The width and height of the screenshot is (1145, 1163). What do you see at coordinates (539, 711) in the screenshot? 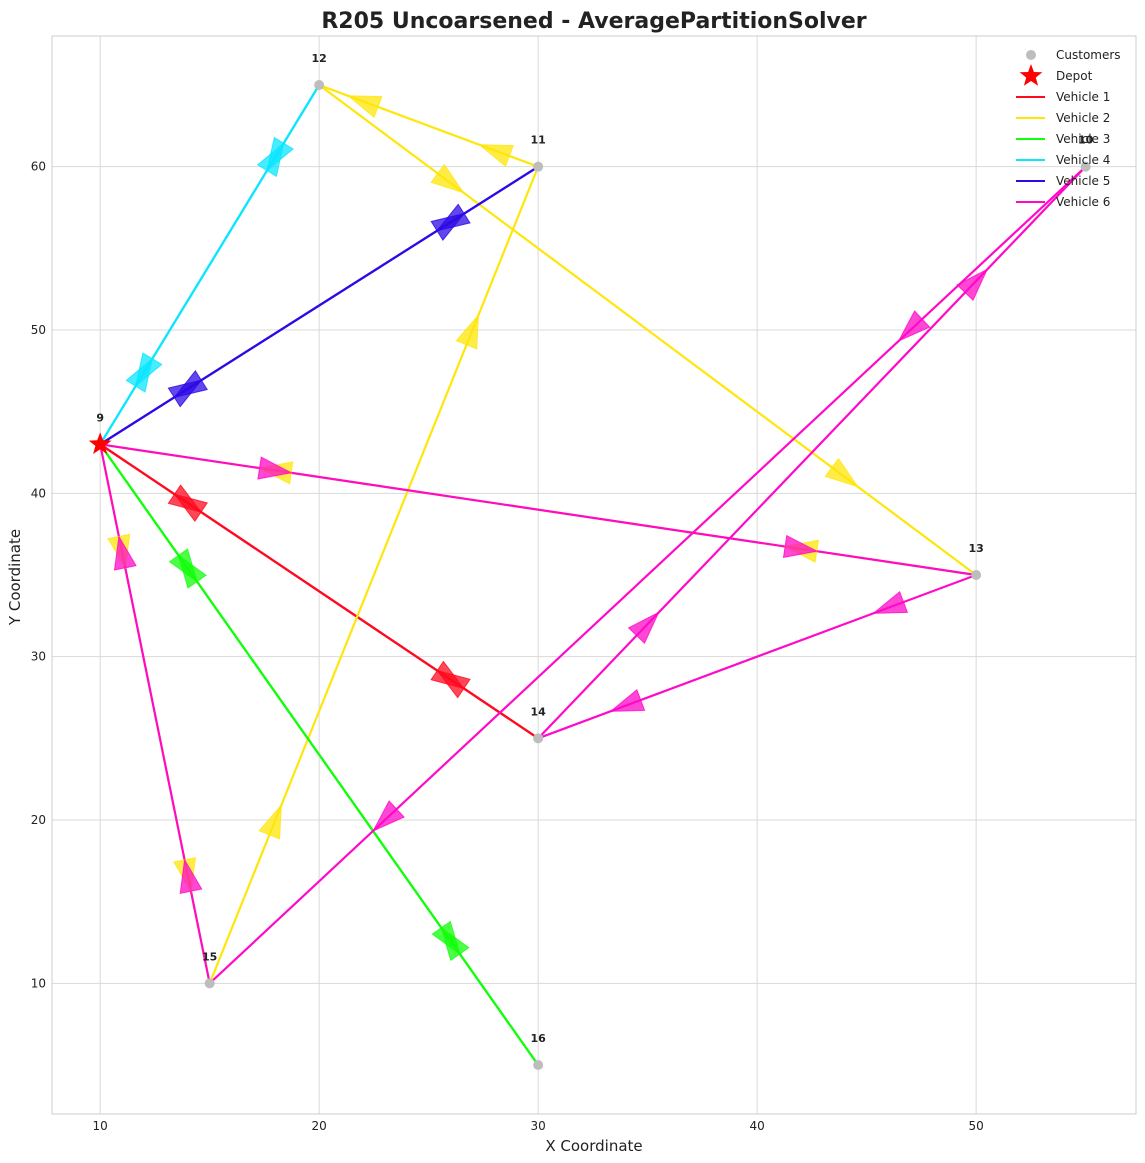
I see `customer-label: 14` at bounding box center [539, 711].